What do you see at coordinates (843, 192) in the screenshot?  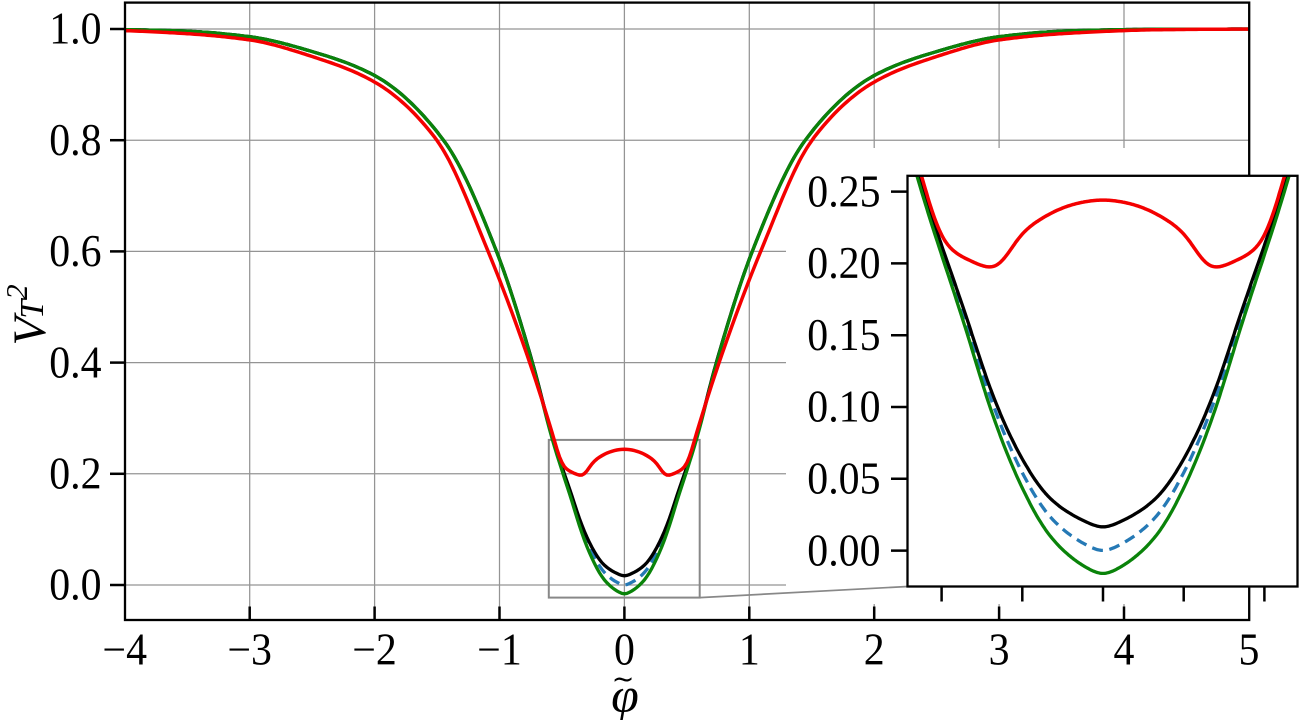 I see `svg-text: 0.25` at bounding box center [843, 192].